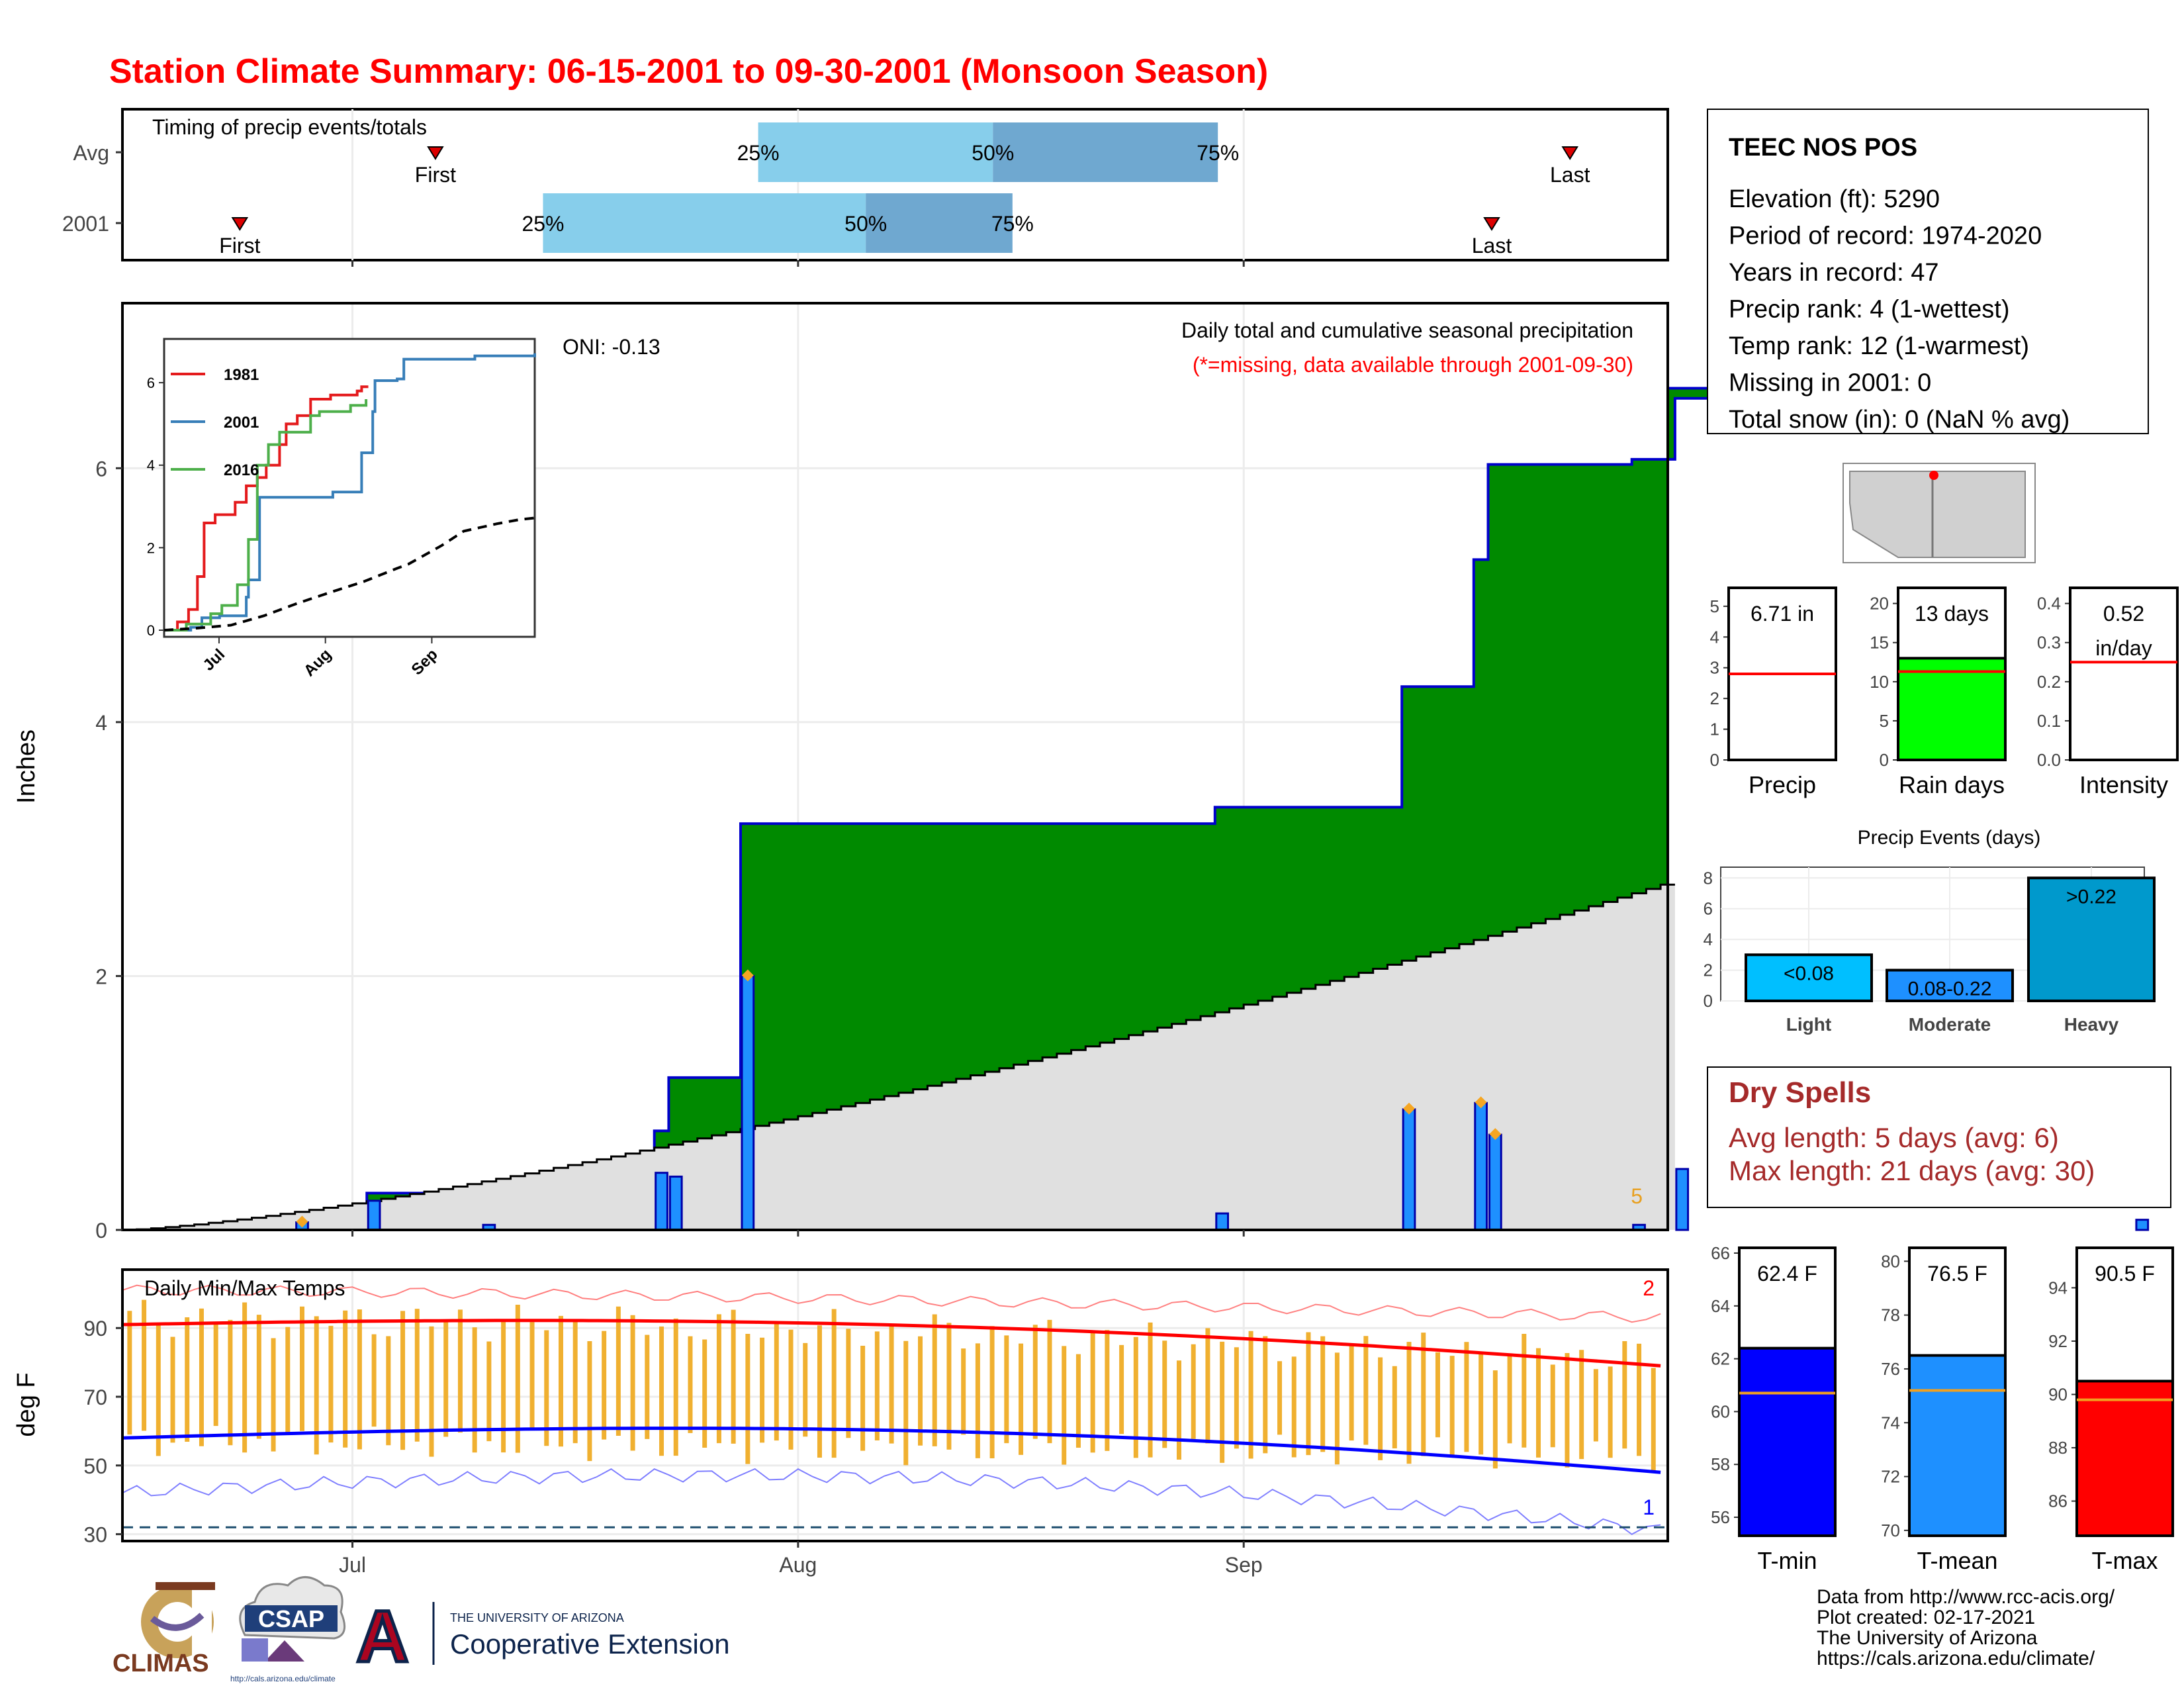 The width and height of the screenshot is (2184, 1688). What do you see at coordinates (1809, 1024) in the screenshot?
I see `event-category-label: Light` at bounding box center [1809, 1024].